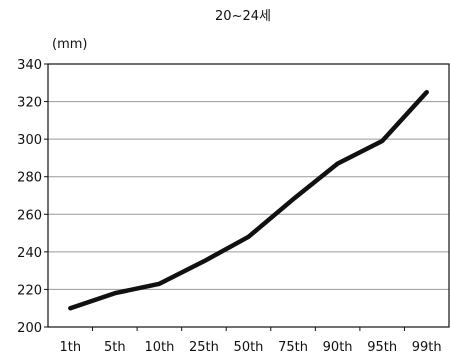  I want to click on y-tick-label: 340, so click(29, 65).